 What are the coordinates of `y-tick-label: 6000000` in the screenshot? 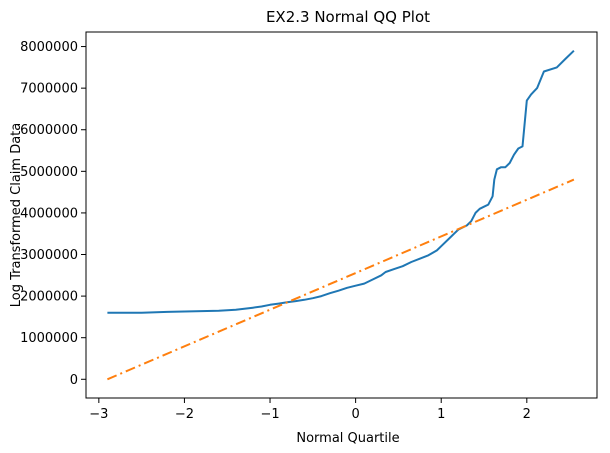 It's located at (49, 130).